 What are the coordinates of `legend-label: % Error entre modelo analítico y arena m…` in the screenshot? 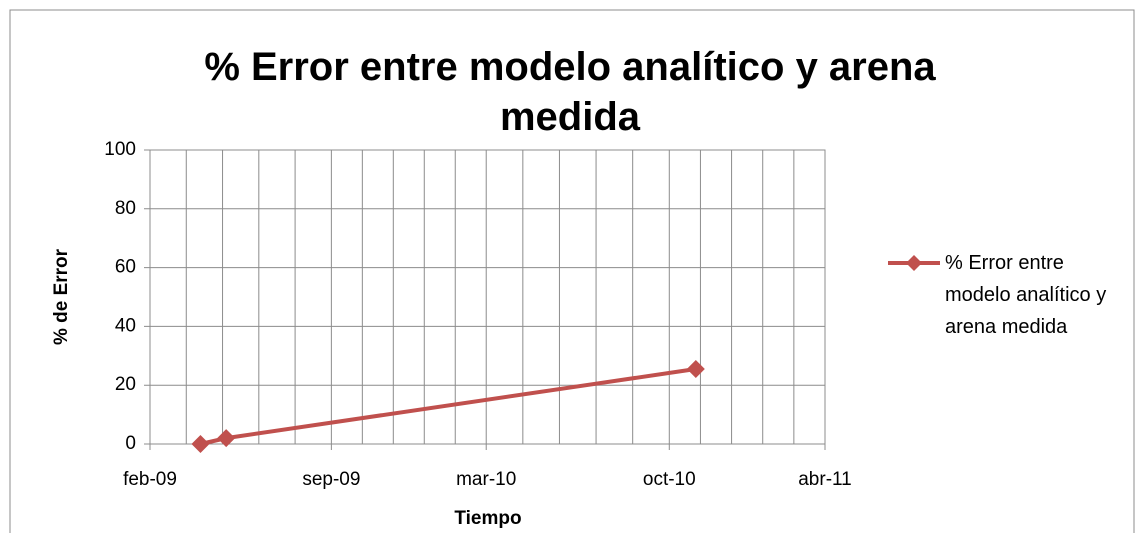 It's located at (1026, 295).